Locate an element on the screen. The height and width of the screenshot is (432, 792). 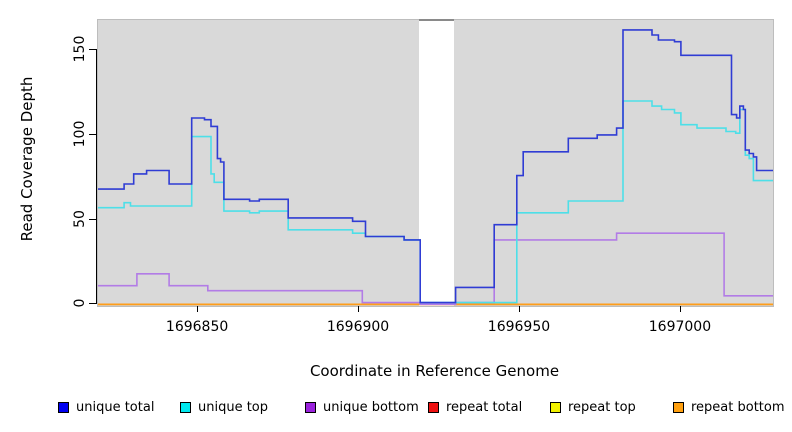
y-axis-title: Read Coverage Depth is located at coordinates (27, 159).